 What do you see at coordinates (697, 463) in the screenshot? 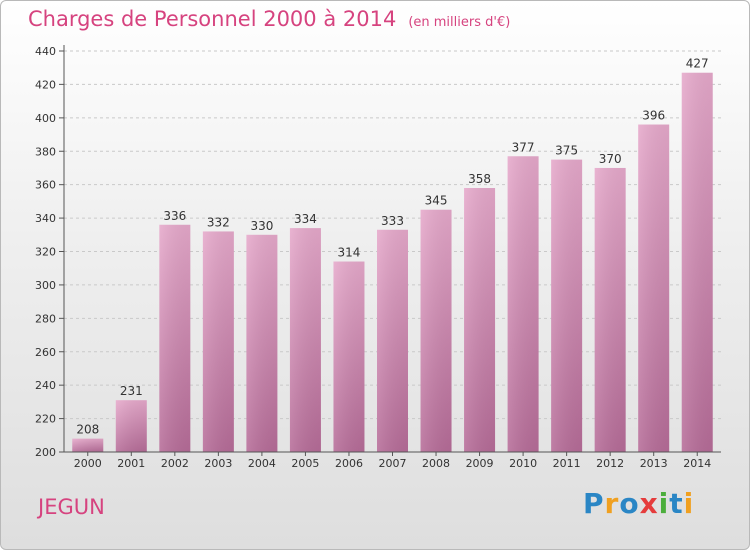
I see `x-tick-label: 2014` at bounding box center [697, 463].